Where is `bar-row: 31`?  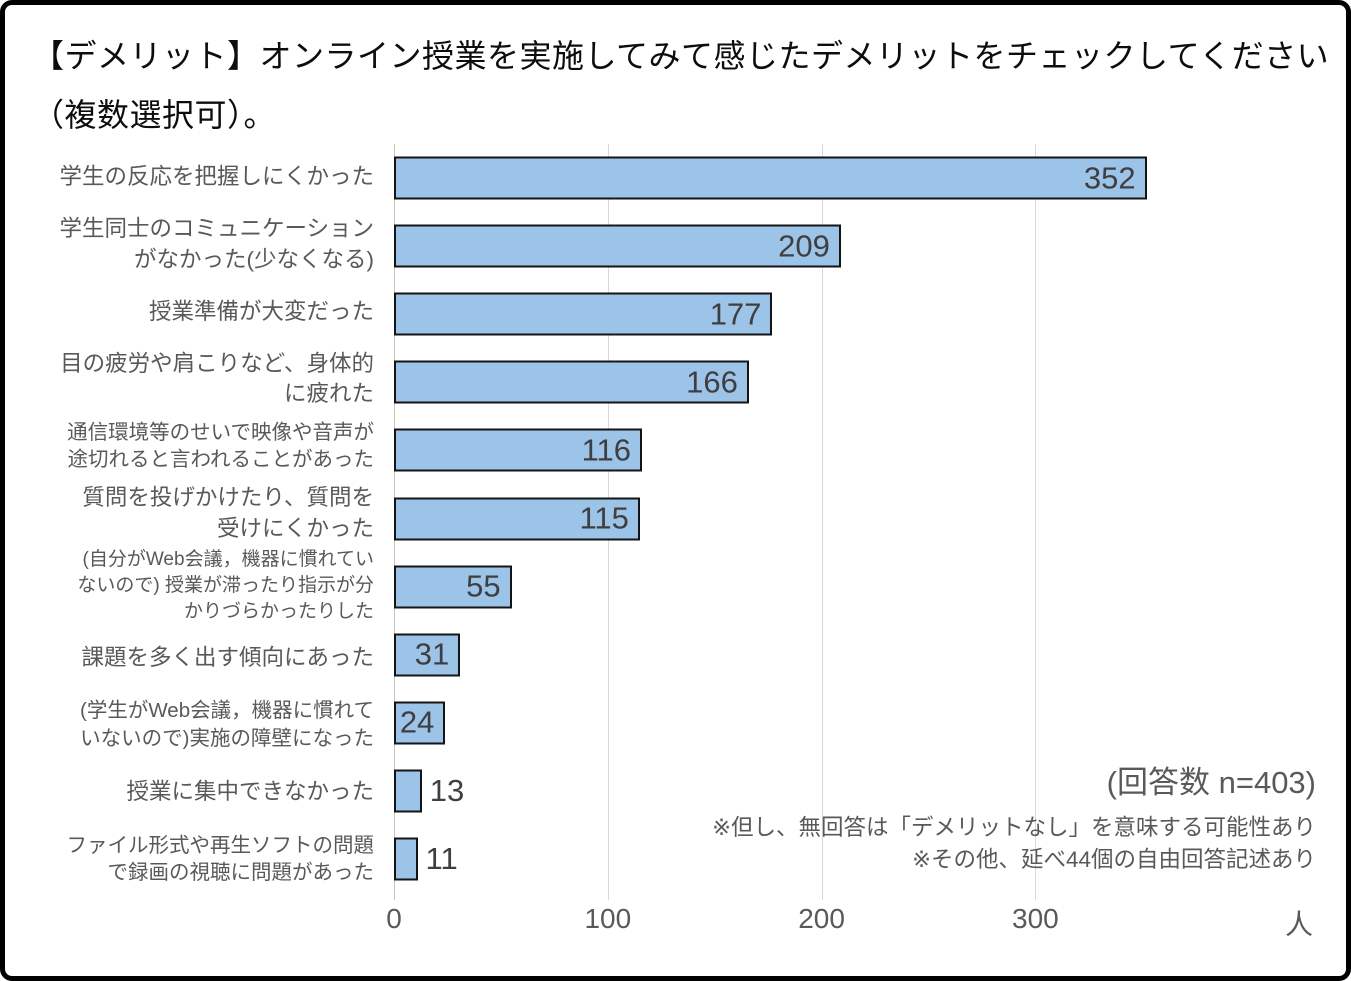 bar-row: 31 is located at coordinates (866, 655).